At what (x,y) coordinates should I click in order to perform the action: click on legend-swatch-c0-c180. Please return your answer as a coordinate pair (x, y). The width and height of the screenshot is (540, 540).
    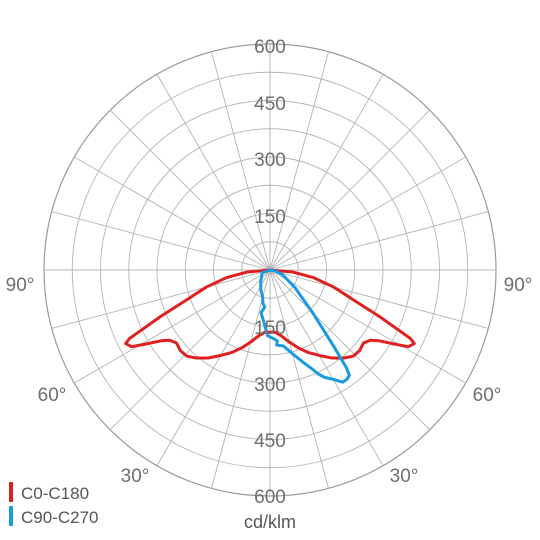
    Looking at the image, I should click on (11, 492).